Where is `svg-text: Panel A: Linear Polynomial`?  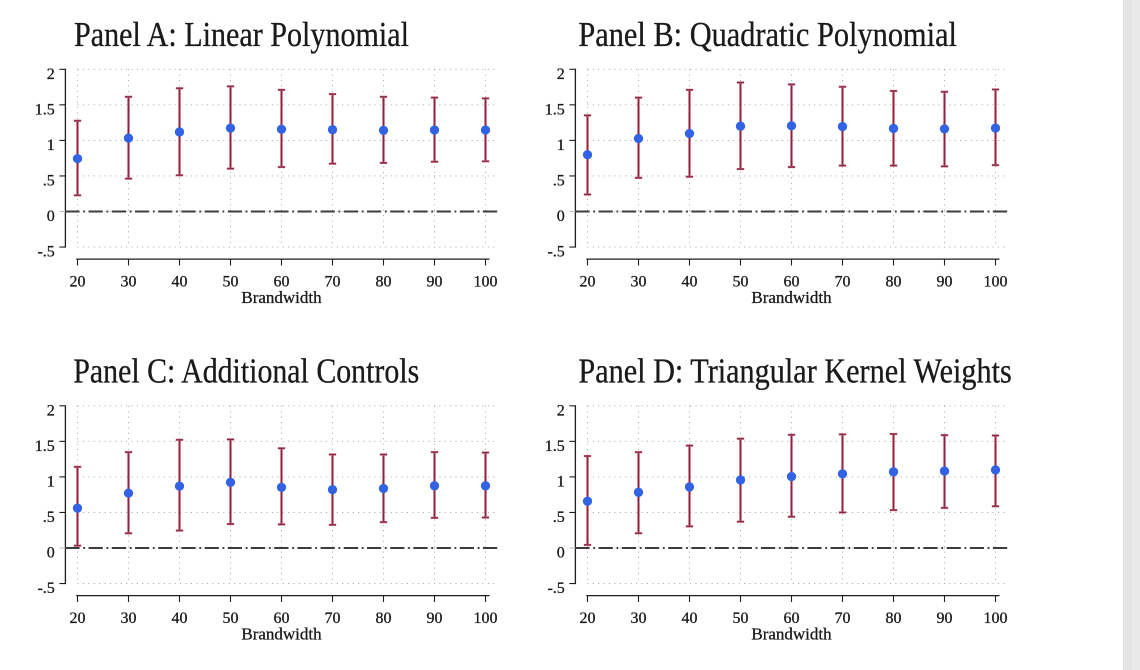 svg-text: Panel A: Linear Polynomial is located at coordinates (241, 34).